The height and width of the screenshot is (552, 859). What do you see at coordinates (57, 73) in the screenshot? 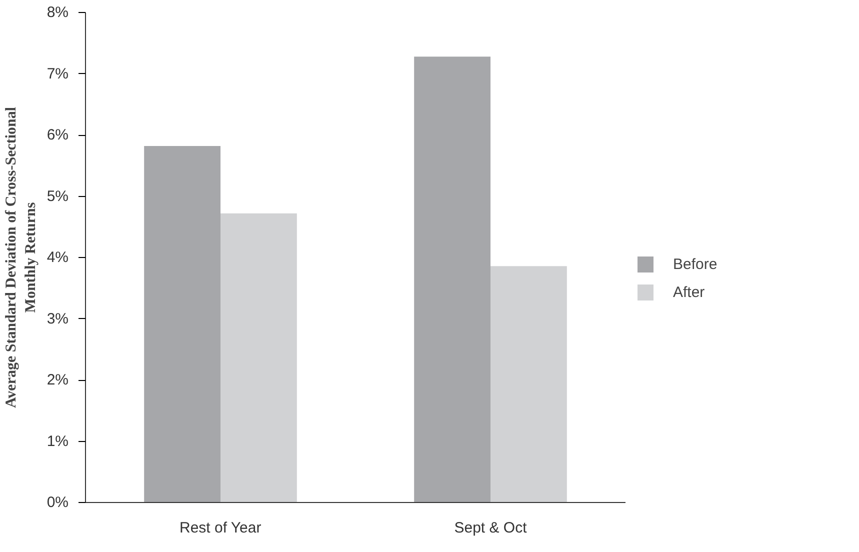
I see `y-tick-label: 7%` at bounding box center [57, 73].